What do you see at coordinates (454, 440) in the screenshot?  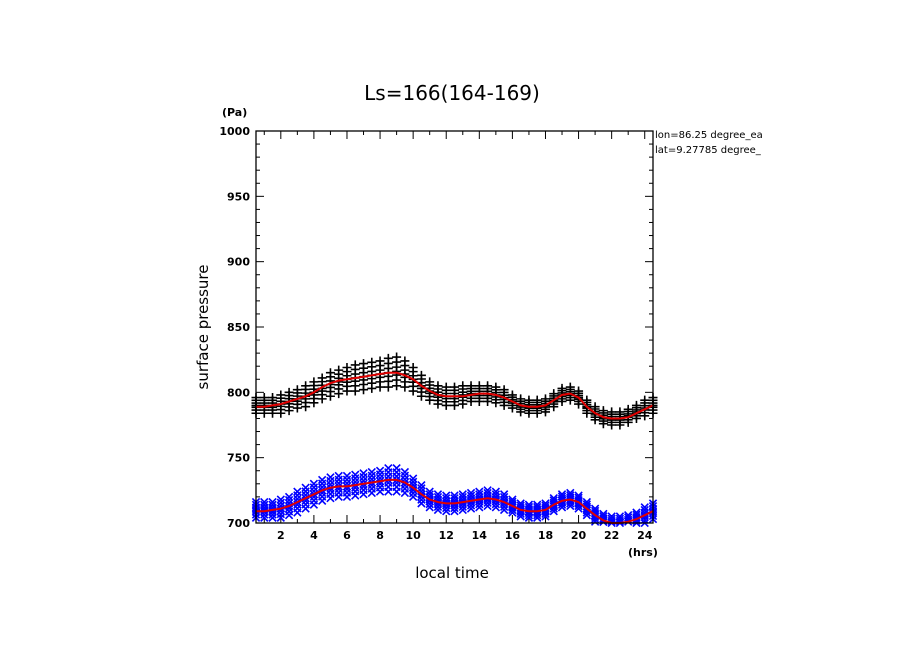 I see `data-marks` at bounding box center [454, 440].